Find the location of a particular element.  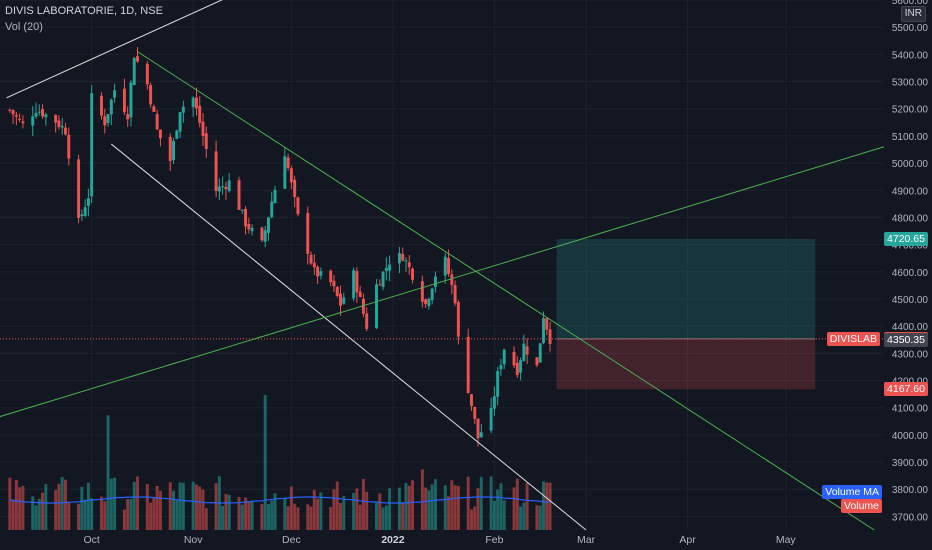

price-tick-label: 3700.00 is located at coordinates (910, 517).